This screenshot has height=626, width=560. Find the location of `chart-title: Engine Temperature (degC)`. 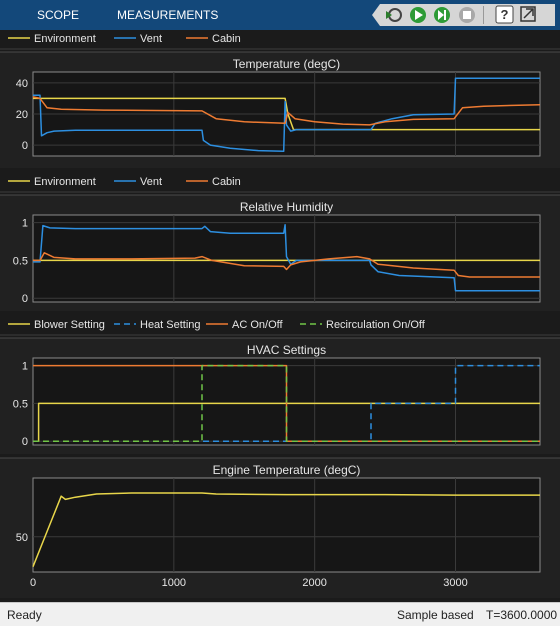

chart-title: Engine Temperature (degC) is located at coordinates (287, 470).